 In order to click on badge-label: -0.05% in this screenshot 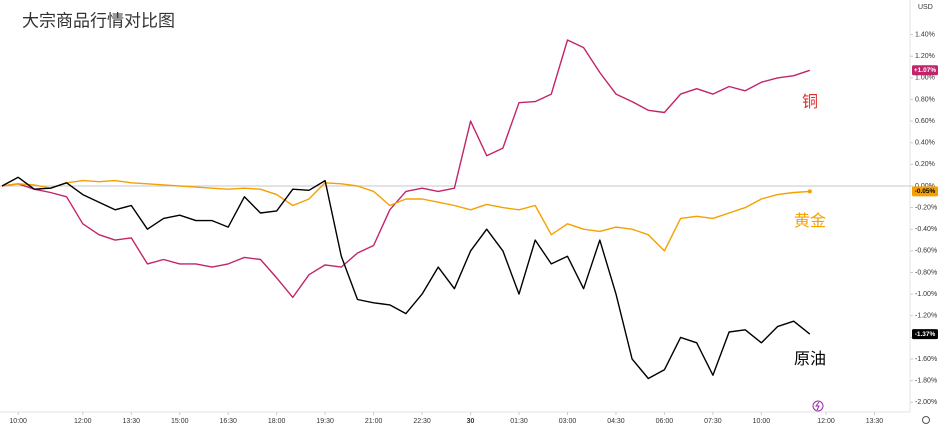, I will do `click(925, 191)`.